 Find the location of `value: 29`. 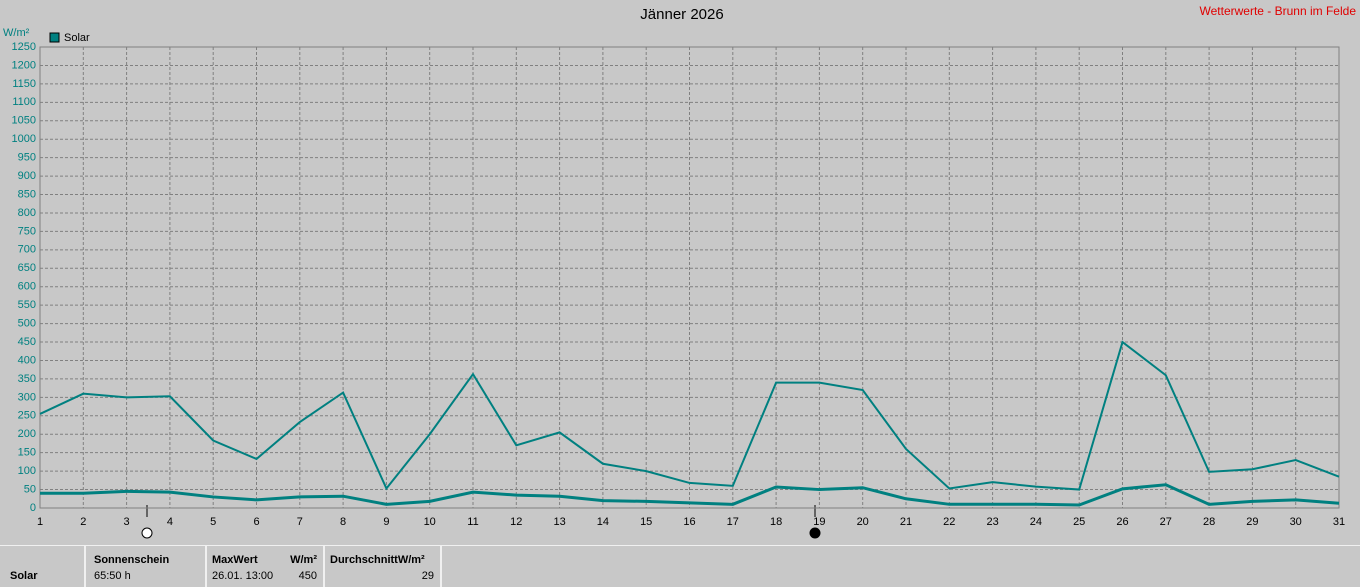

value: 29 is located at coordinates (427, 576).